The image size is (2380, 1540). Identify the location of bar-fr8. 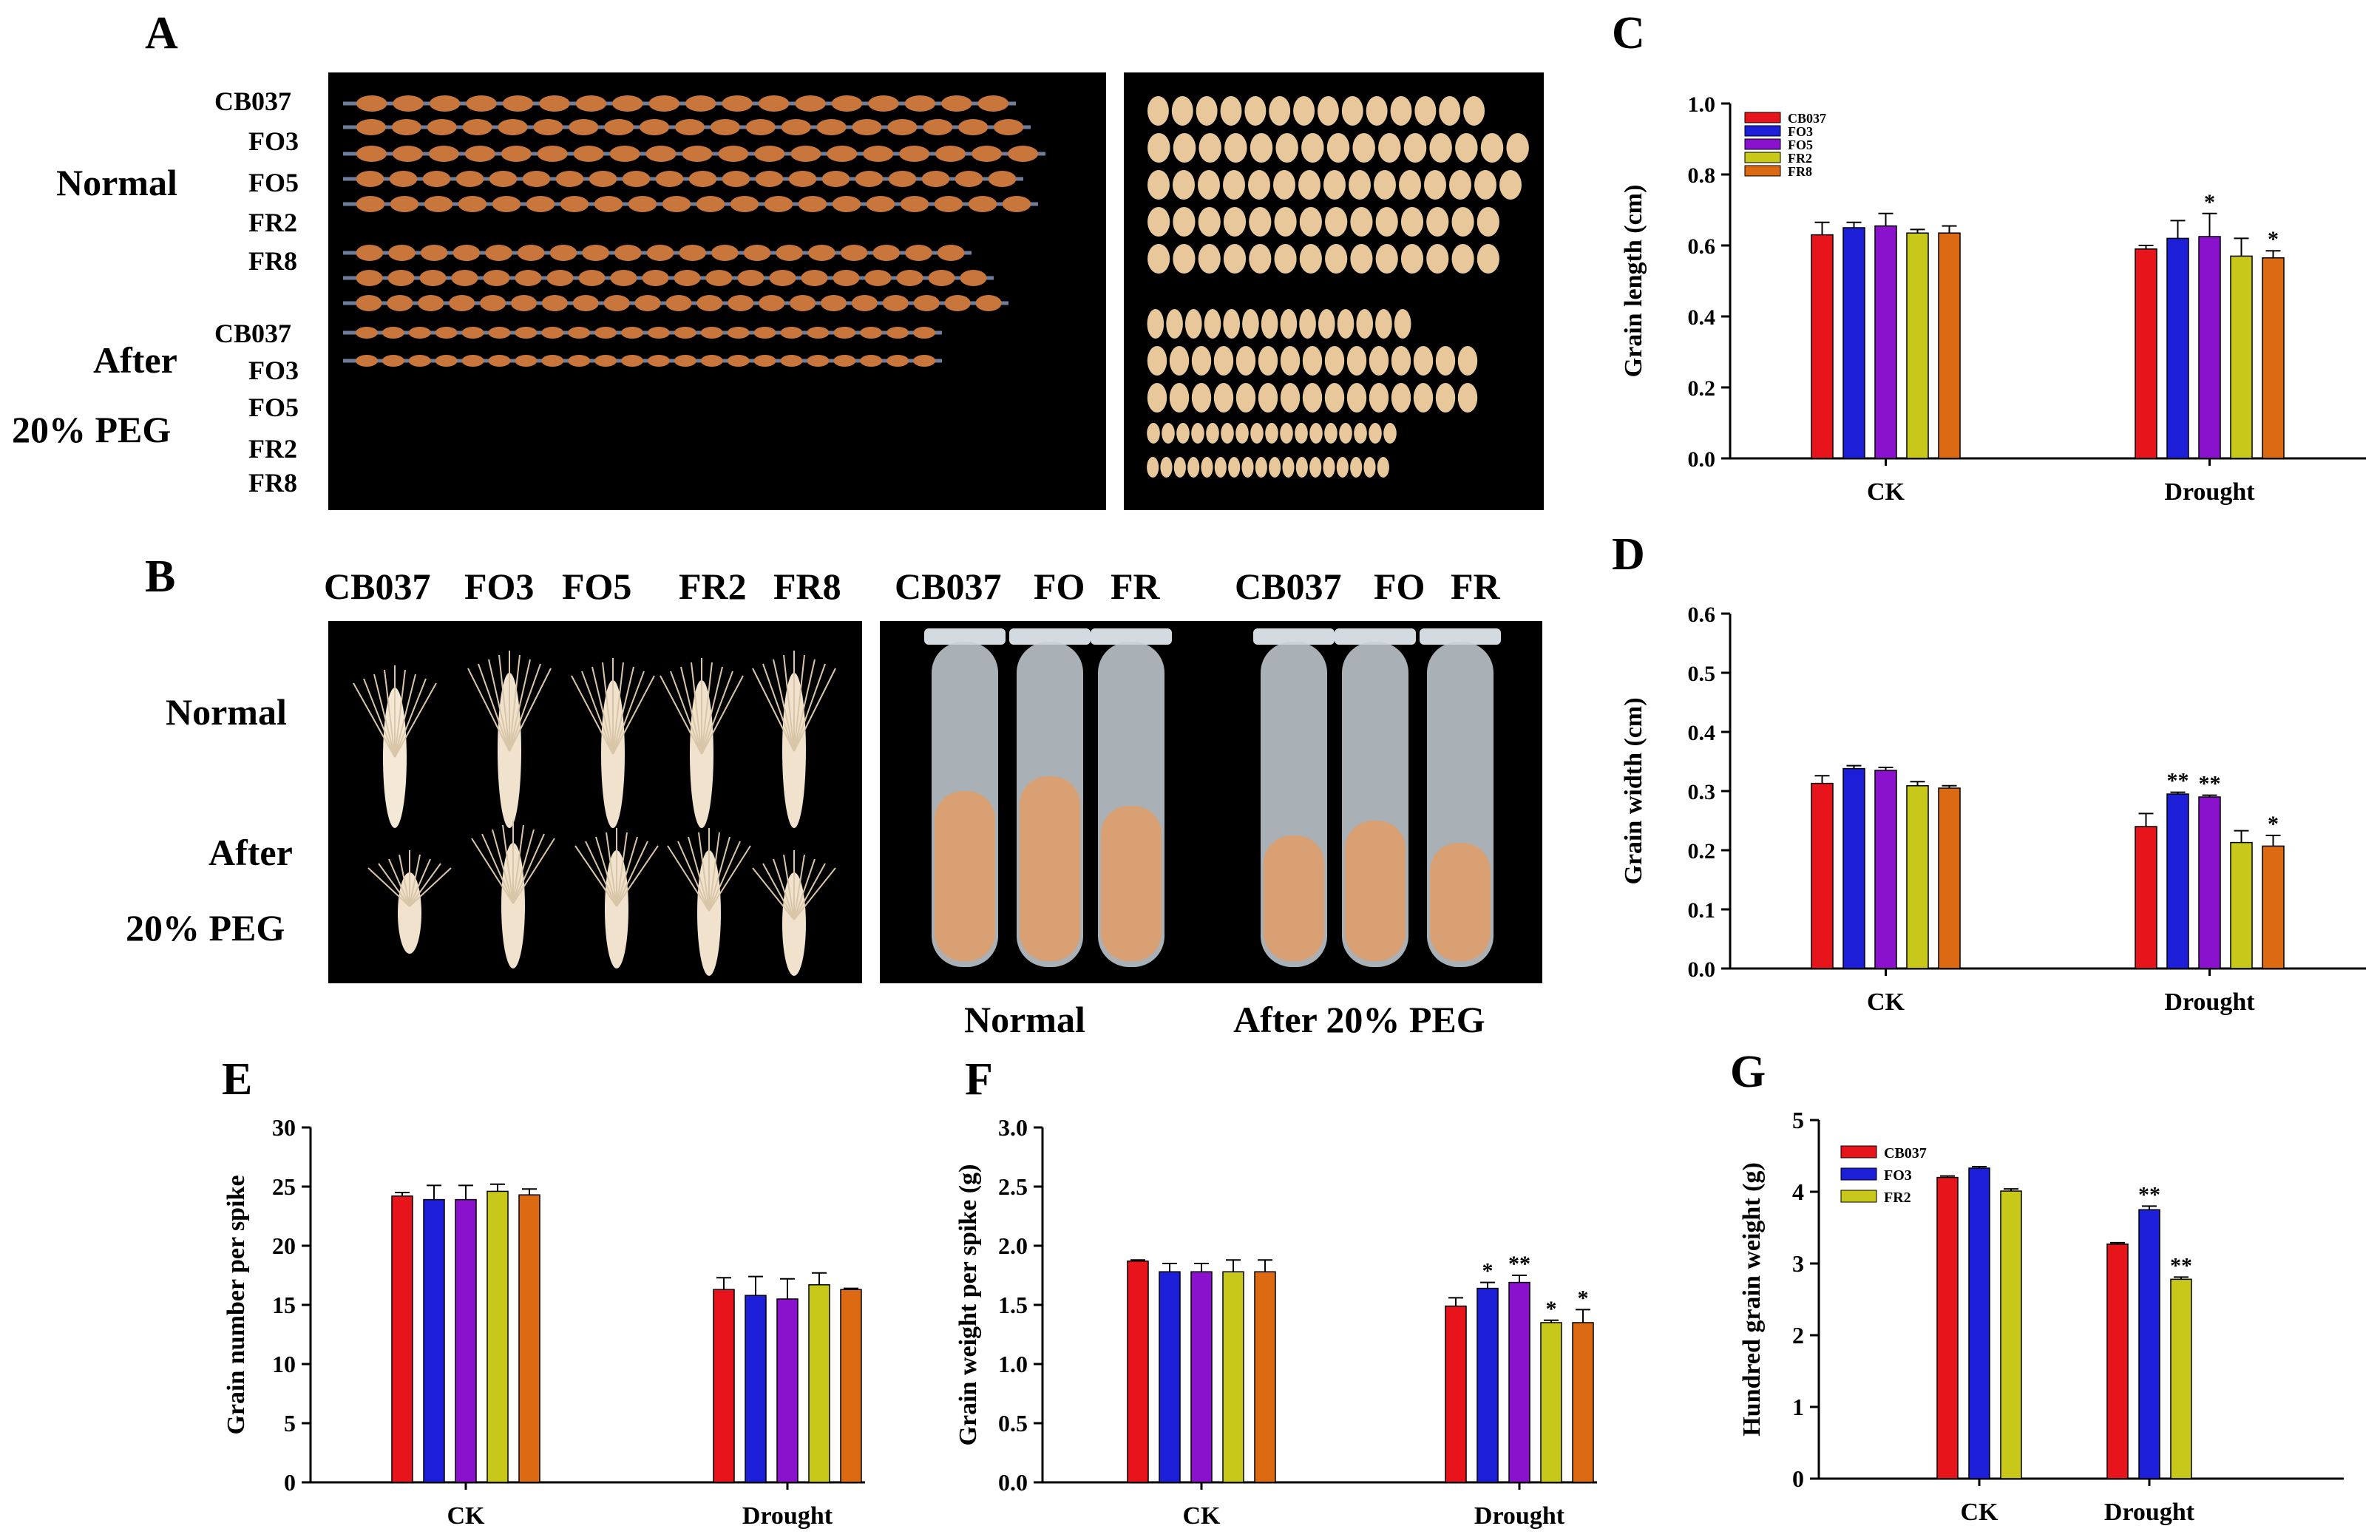
(2273, 358).